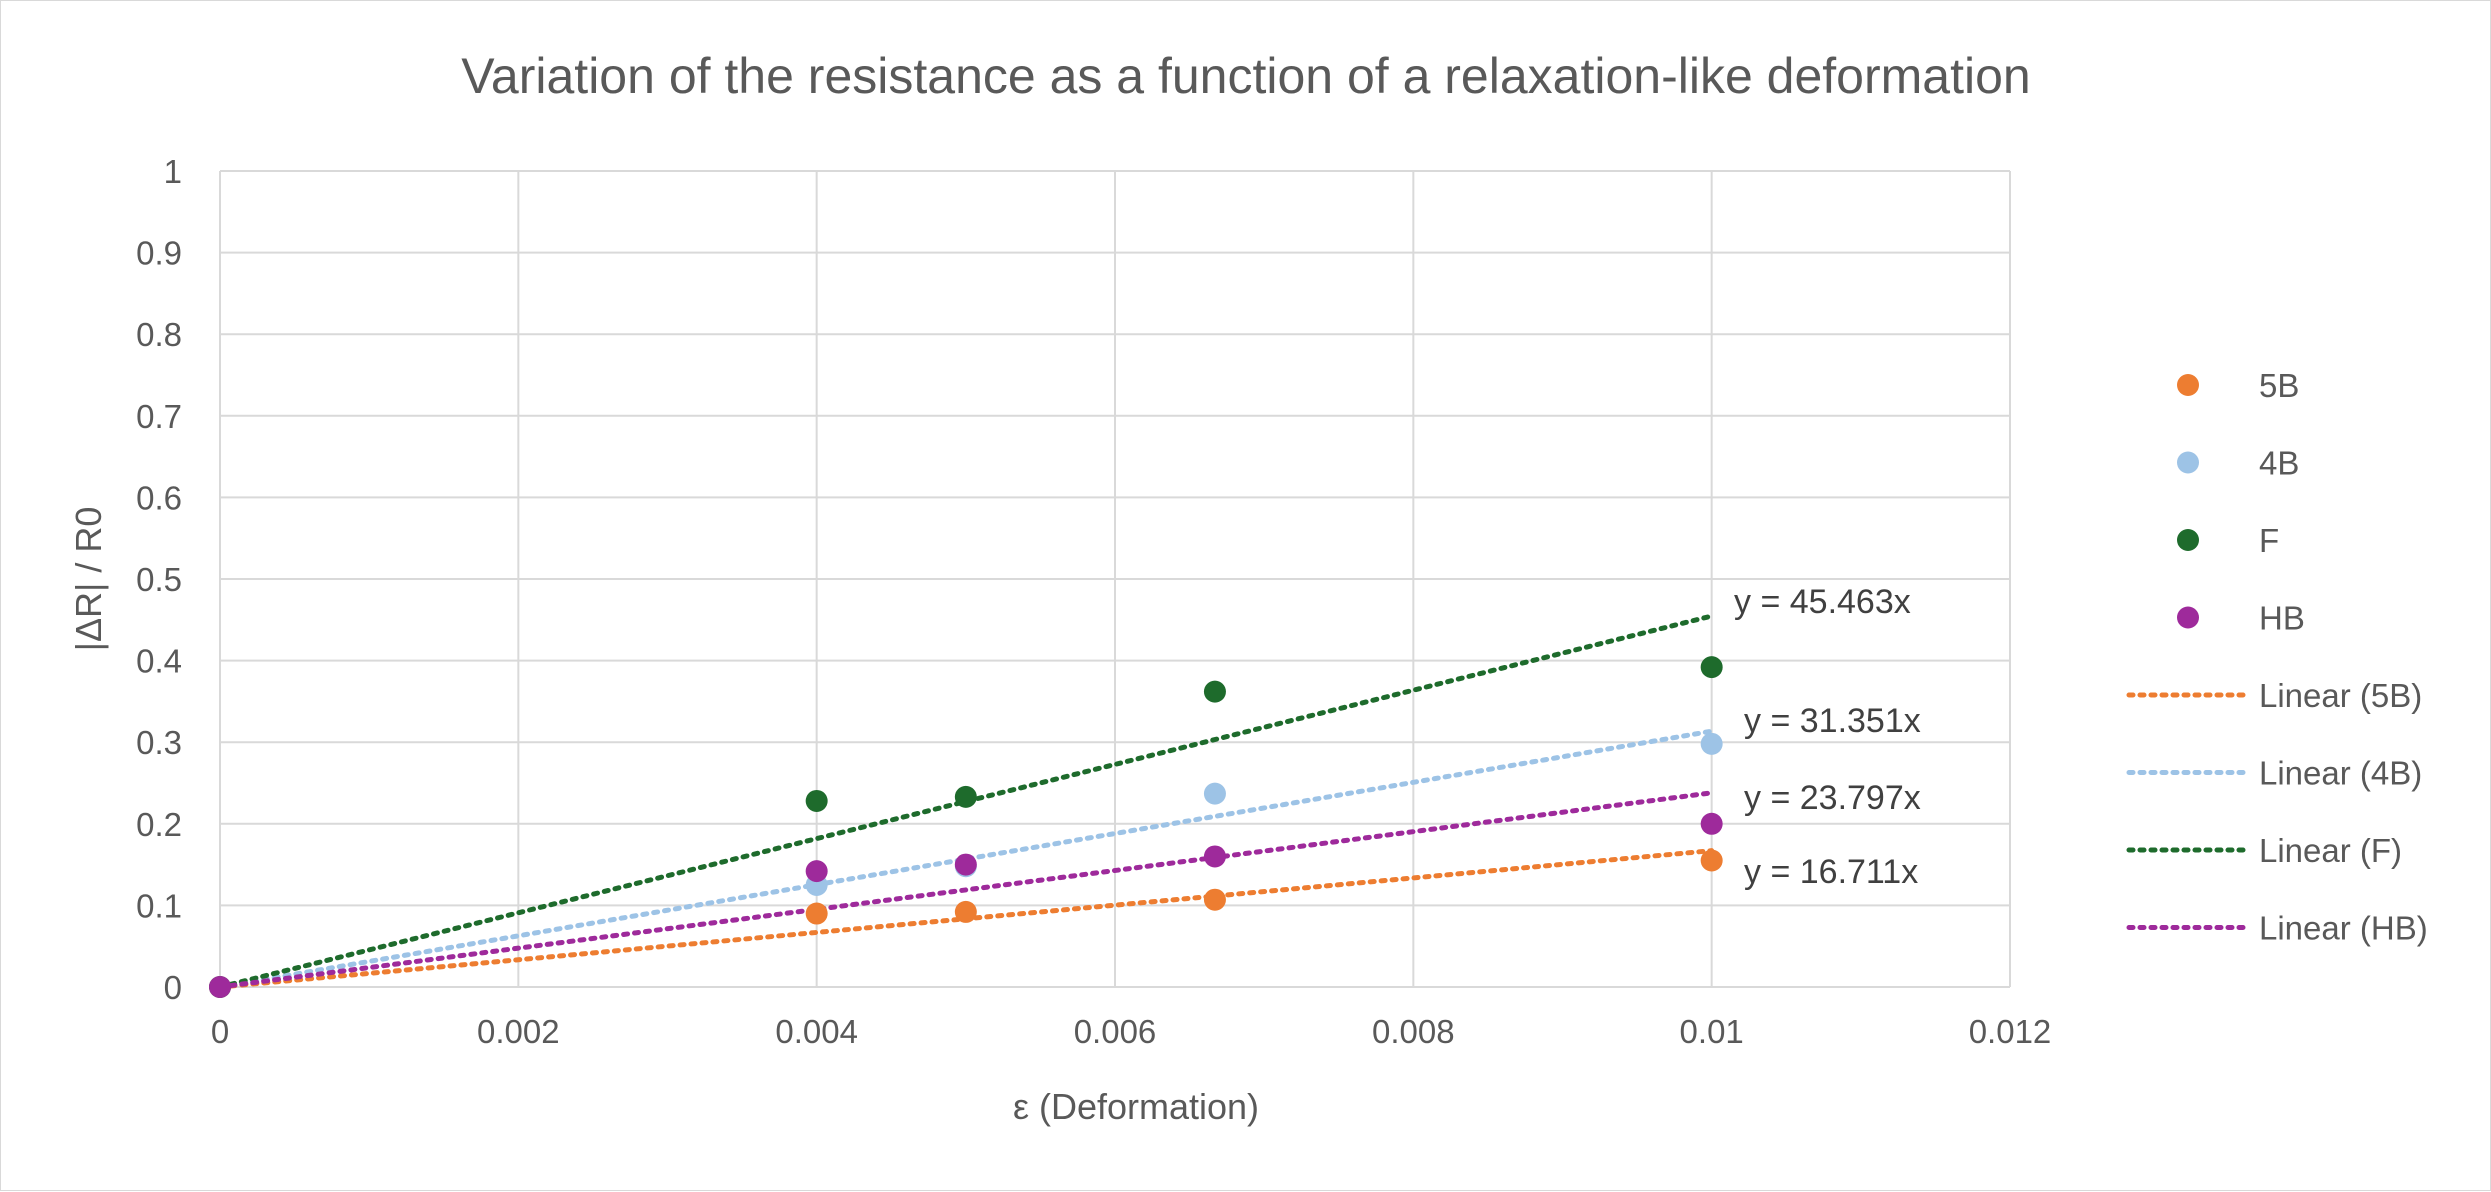 This screenshot has height=1192, width=2491. Describe the element at coordinates (159, 824) in the screenshot. I see `y-tick-label: 0.2` at that location.